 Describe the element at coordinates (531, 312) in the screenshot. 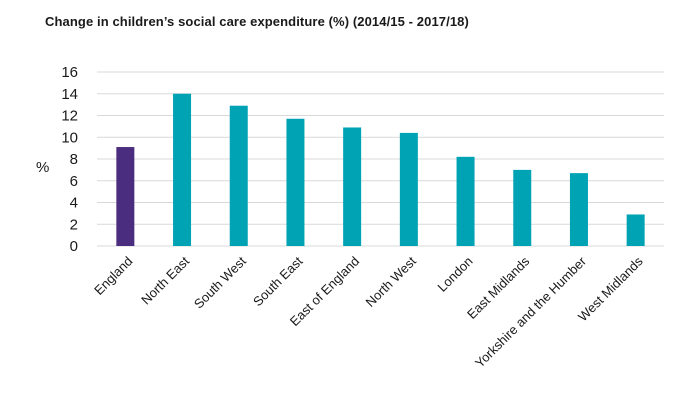

I see `x-tick-label: Yorkshire and the Humber` at that location.